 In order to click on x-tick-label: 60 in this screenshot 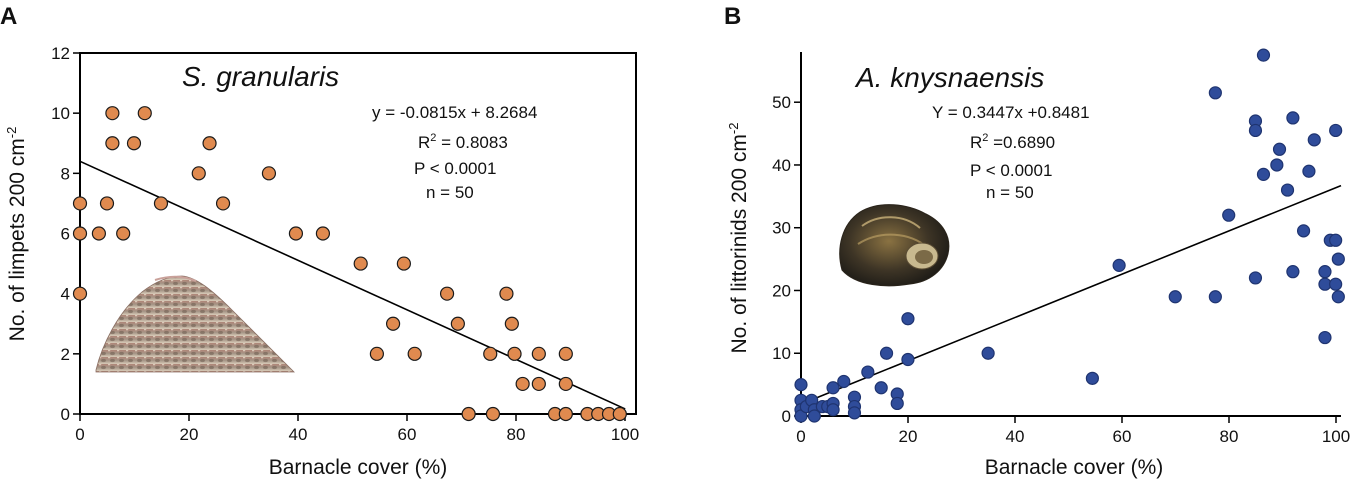, I will do `click(1122, 436)`.